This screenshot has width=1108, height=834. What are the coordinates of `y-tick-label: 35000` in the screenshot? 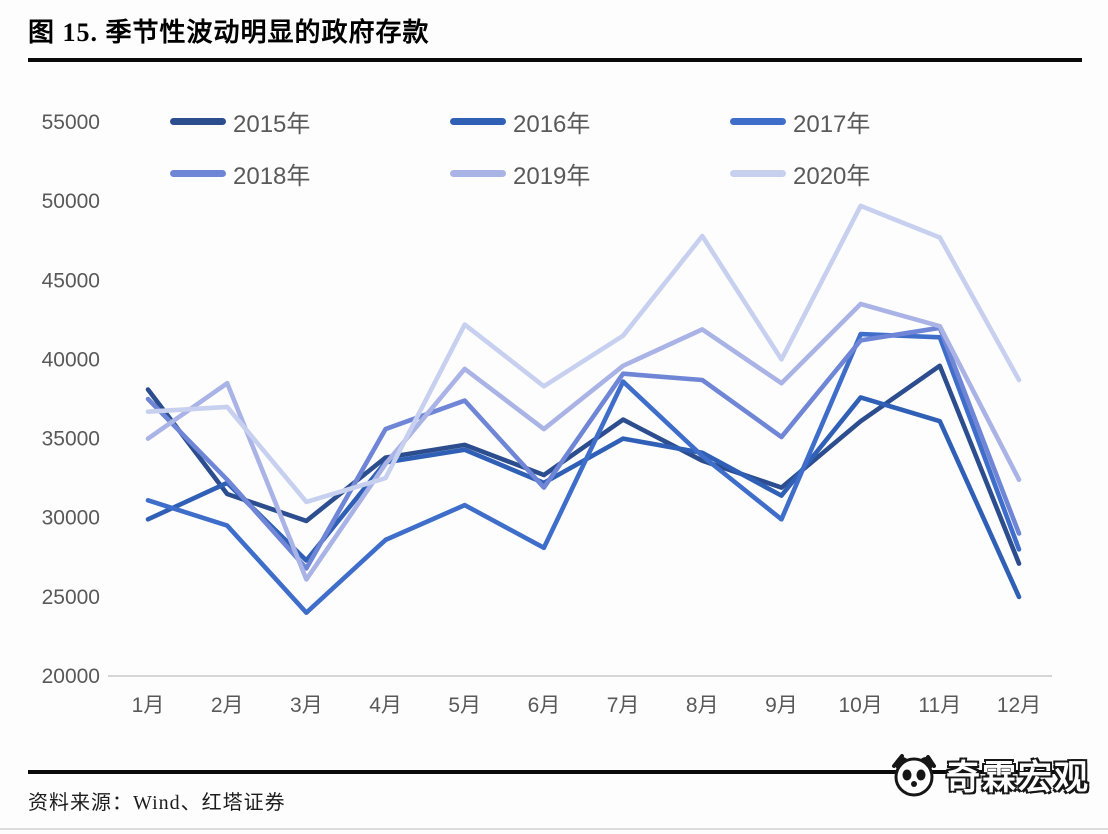 It's located at (71, 439).